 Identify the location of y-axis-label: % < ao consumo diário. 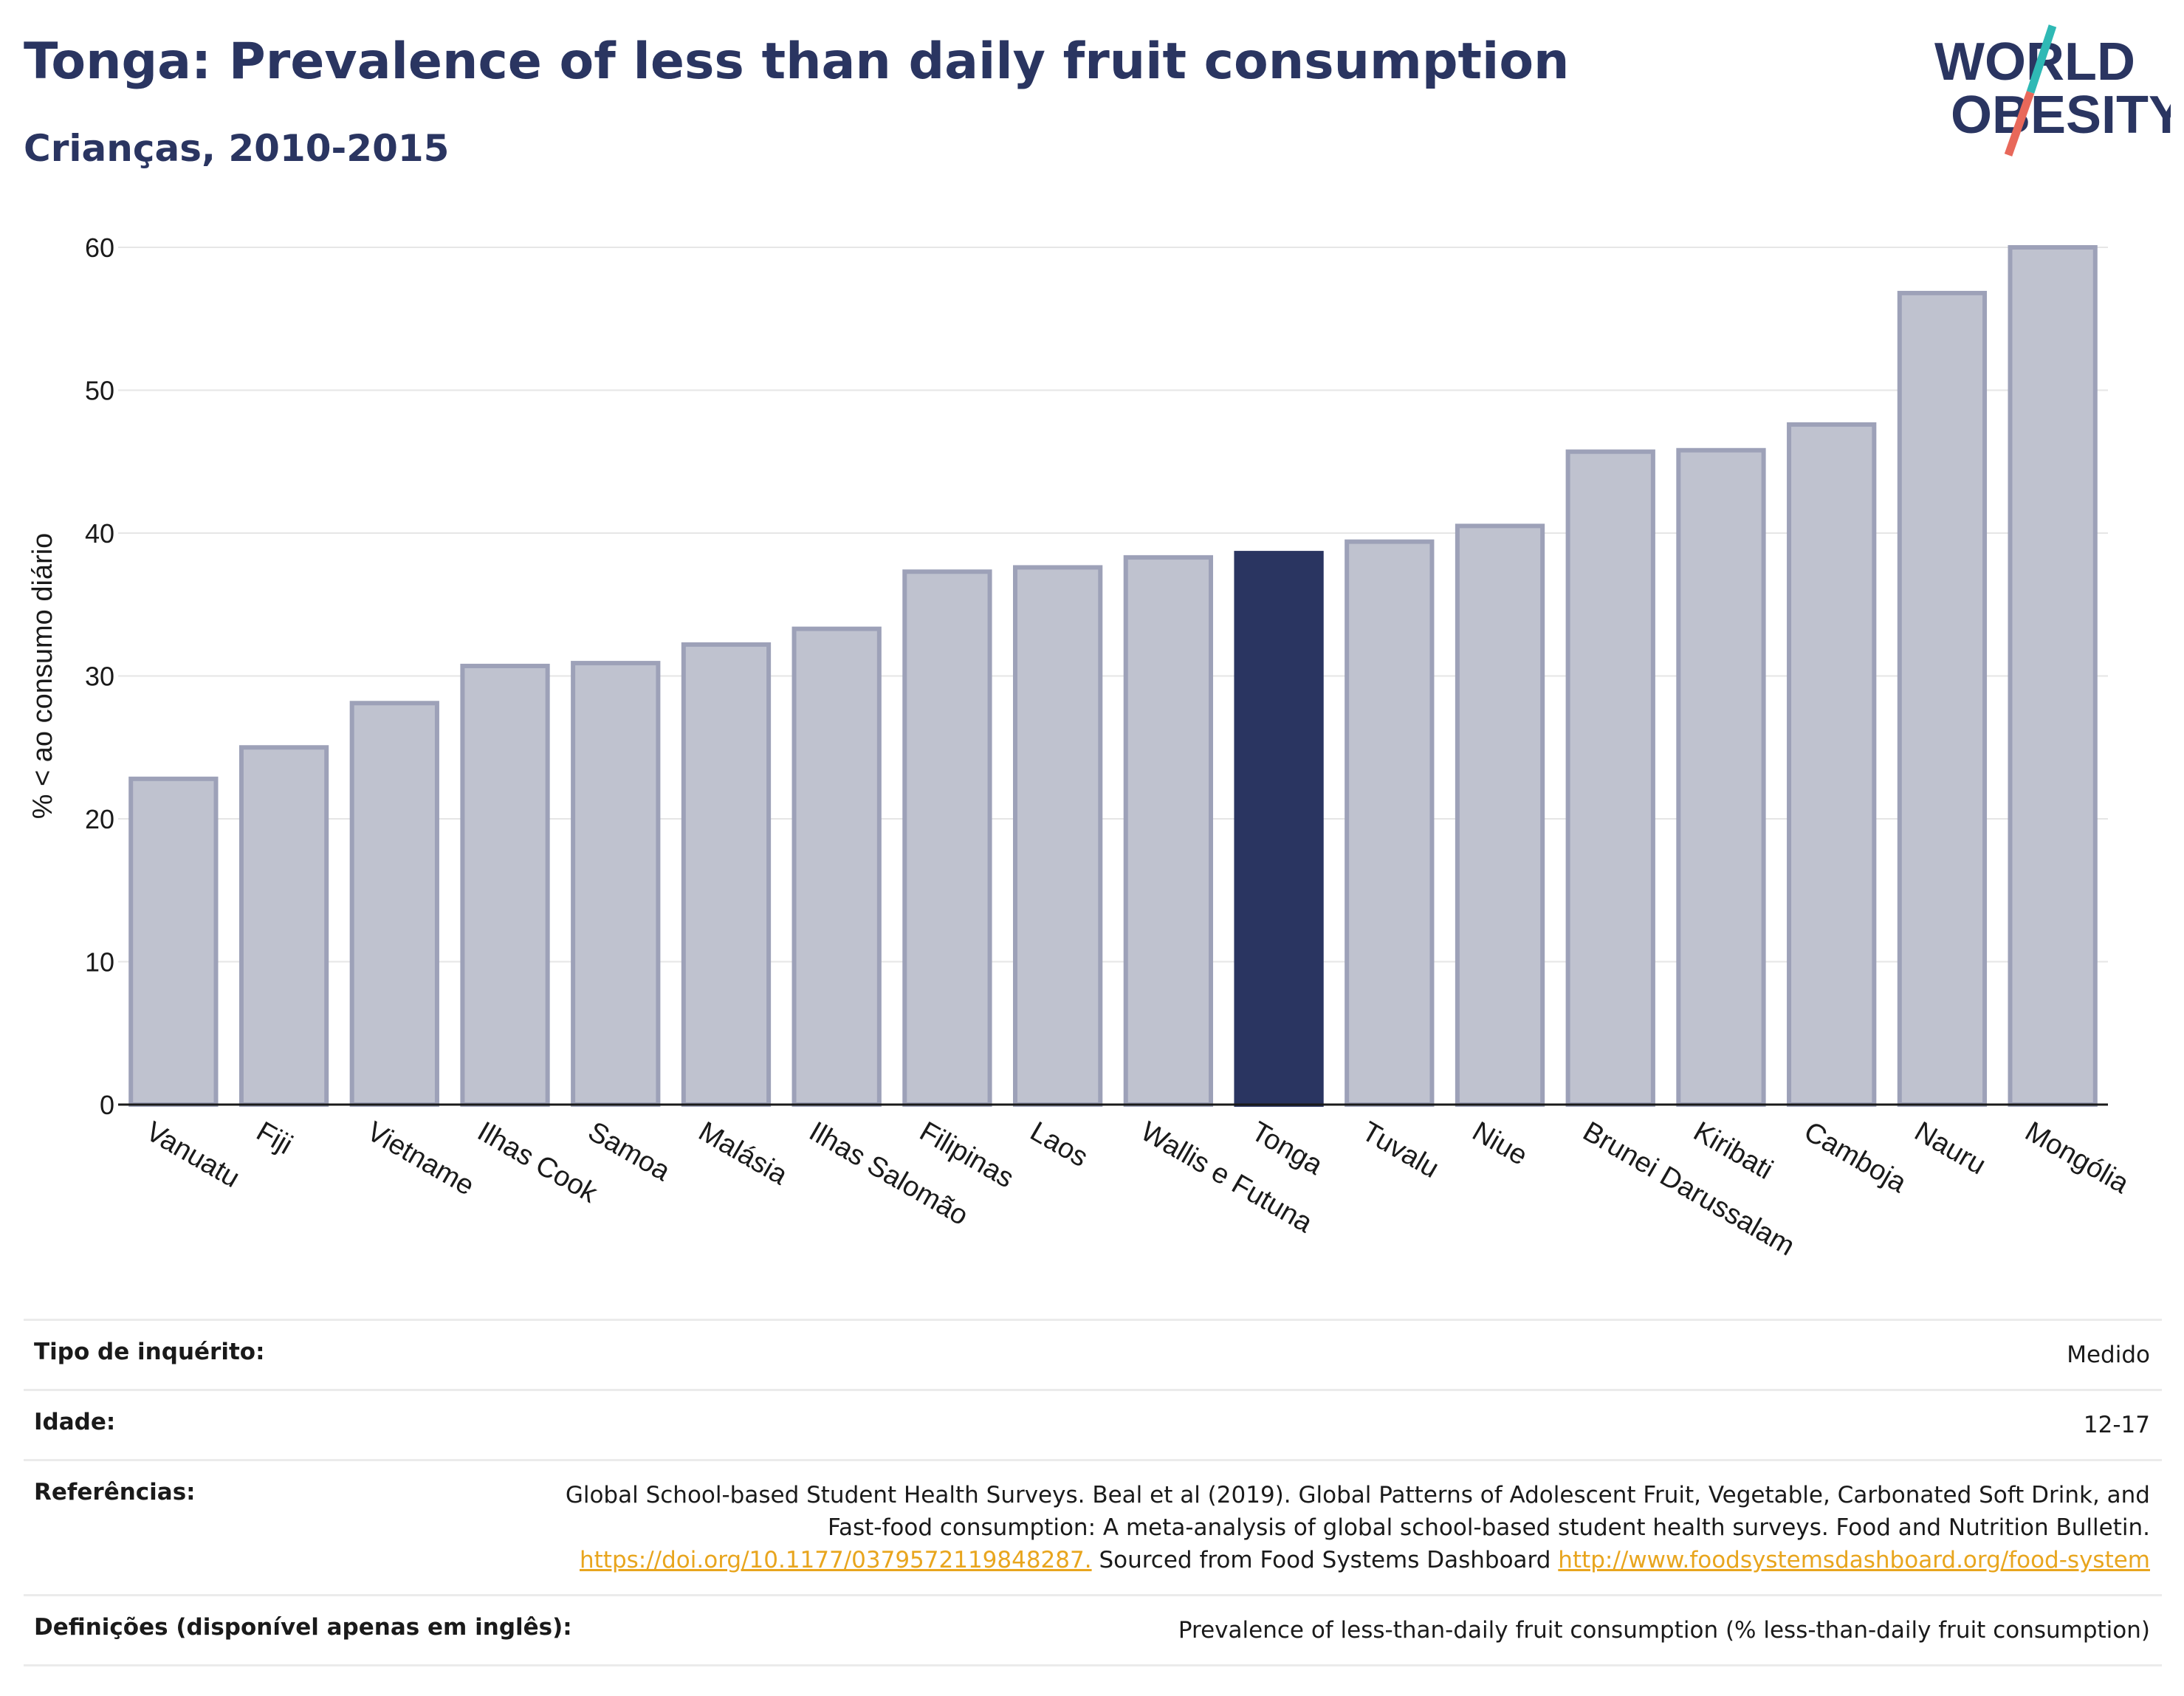
(43, 676).